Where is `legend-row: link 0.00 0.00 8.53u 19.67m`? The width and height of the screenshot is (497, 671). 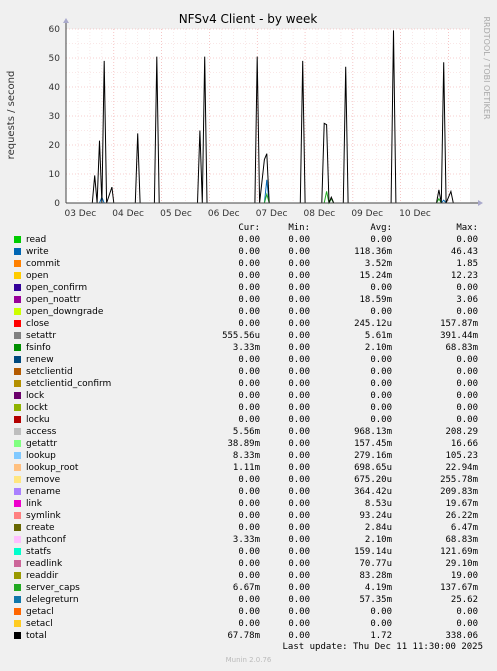 legend-row: link 0.00 0.00 8.53u 19.67m is located at coordinates (248, 504).